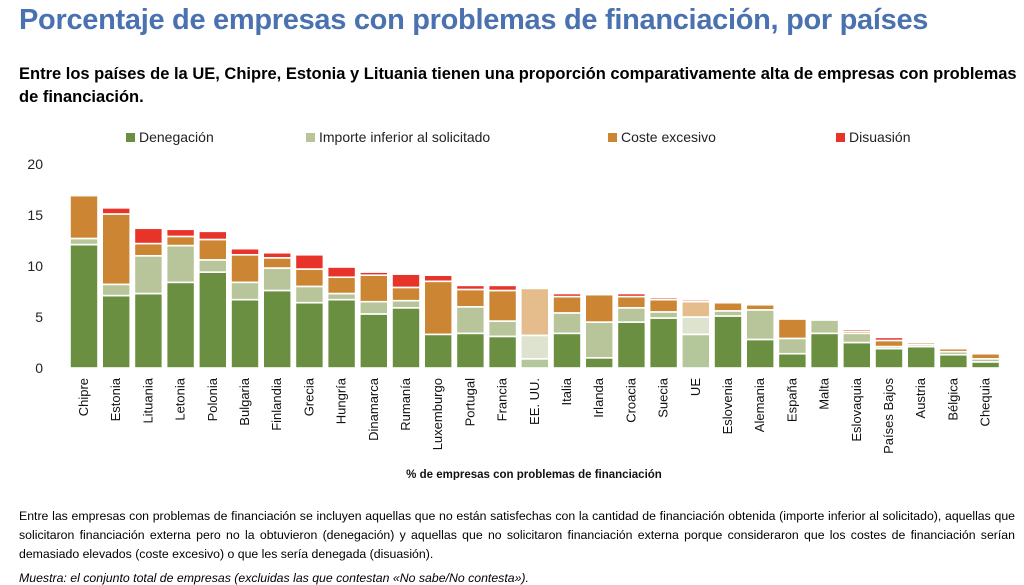 The image size is (1024, 585). What do you see at coordinates (856, 409) in the screenshot?
I see `x-tick-label: Eslovaquia` at bounding box center [856, 409].